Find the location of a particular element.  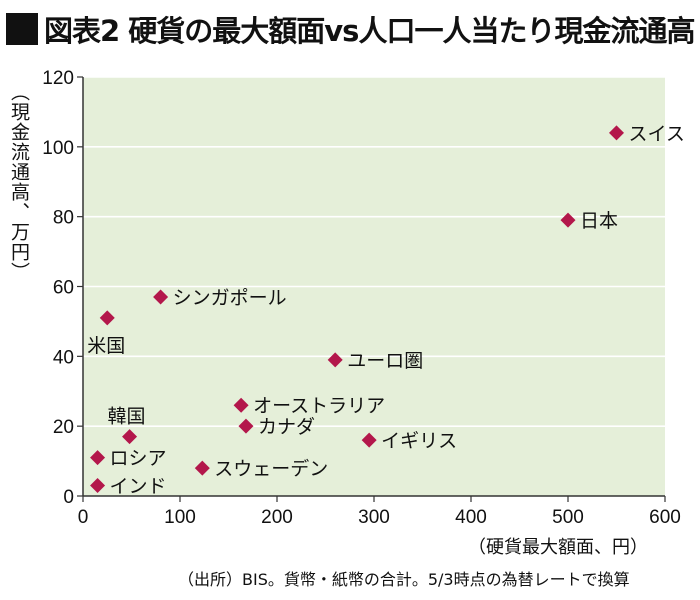

data-point-label: ユーロ圏 is located at coordinates (385, 361).